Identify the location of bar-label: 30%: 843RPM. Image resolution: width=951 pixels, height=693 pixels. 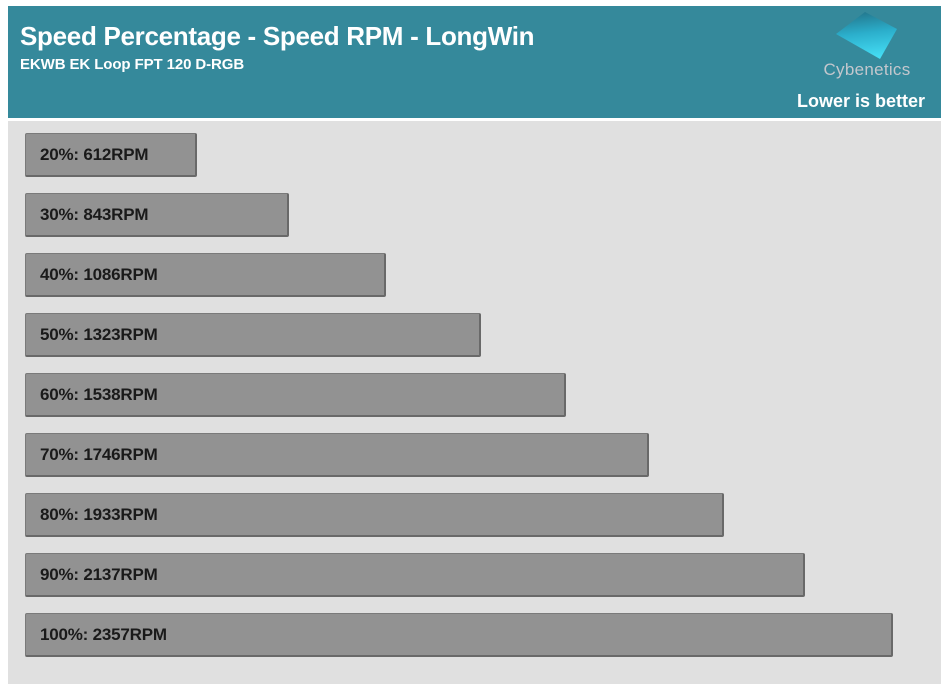
(94, 214).